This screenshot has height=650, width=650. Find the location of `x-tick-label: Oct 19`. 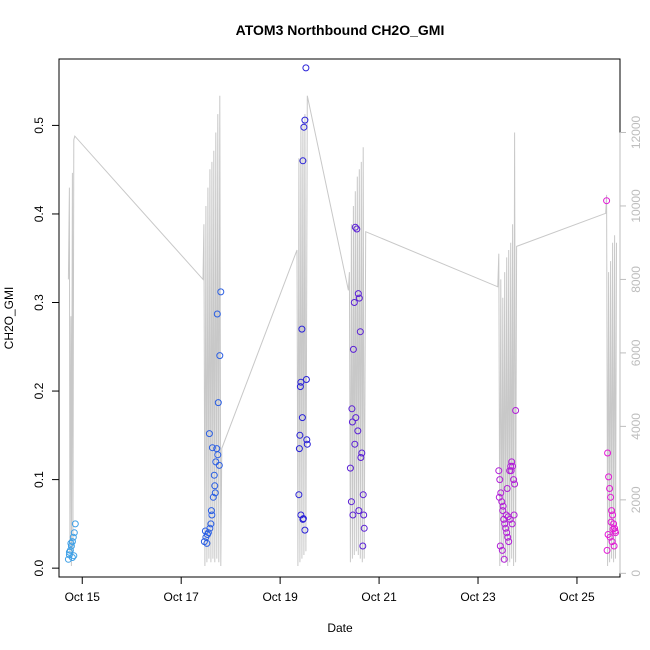

x-tick-label: Oct 19 is located at coordinates (280, 597).